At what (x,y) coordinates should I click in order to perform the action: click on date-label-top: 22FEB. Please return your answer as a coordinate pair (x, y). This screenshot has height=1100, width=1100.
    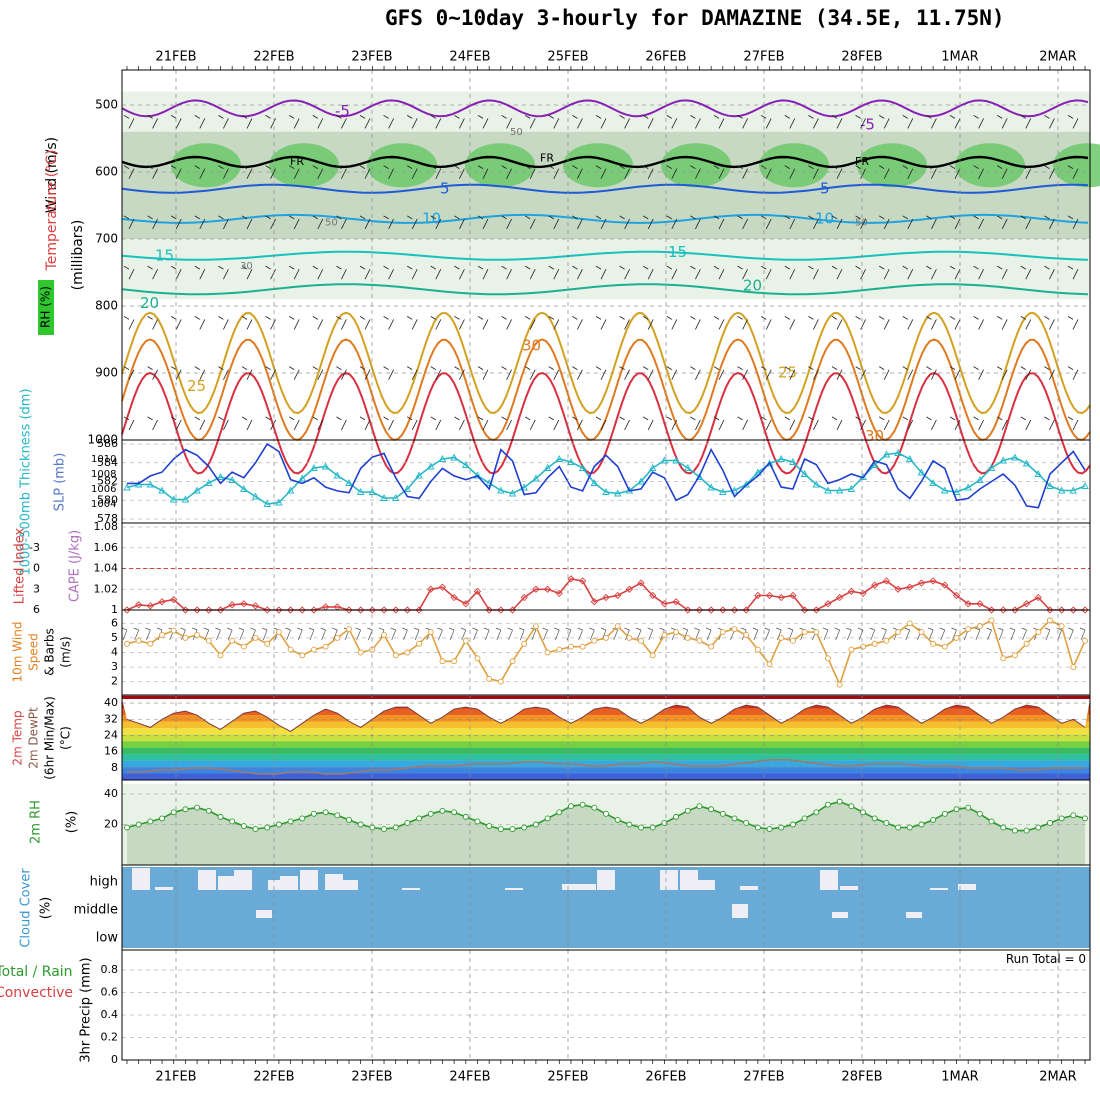
    Looking at the image, I should click on (273, 57).